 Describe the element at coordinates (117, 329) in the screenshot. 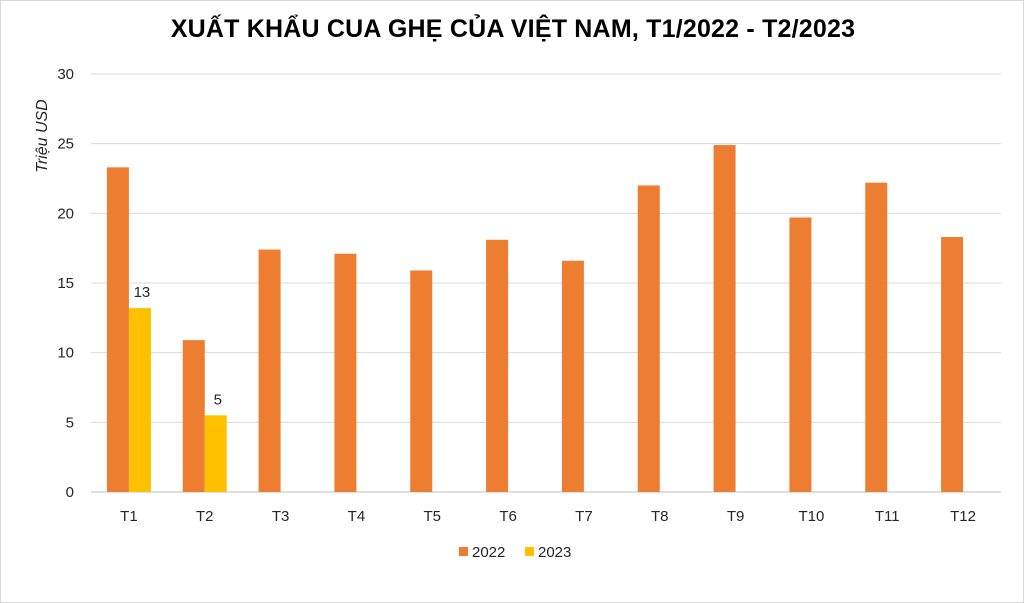

I see `bar-2022-T1` at that location.